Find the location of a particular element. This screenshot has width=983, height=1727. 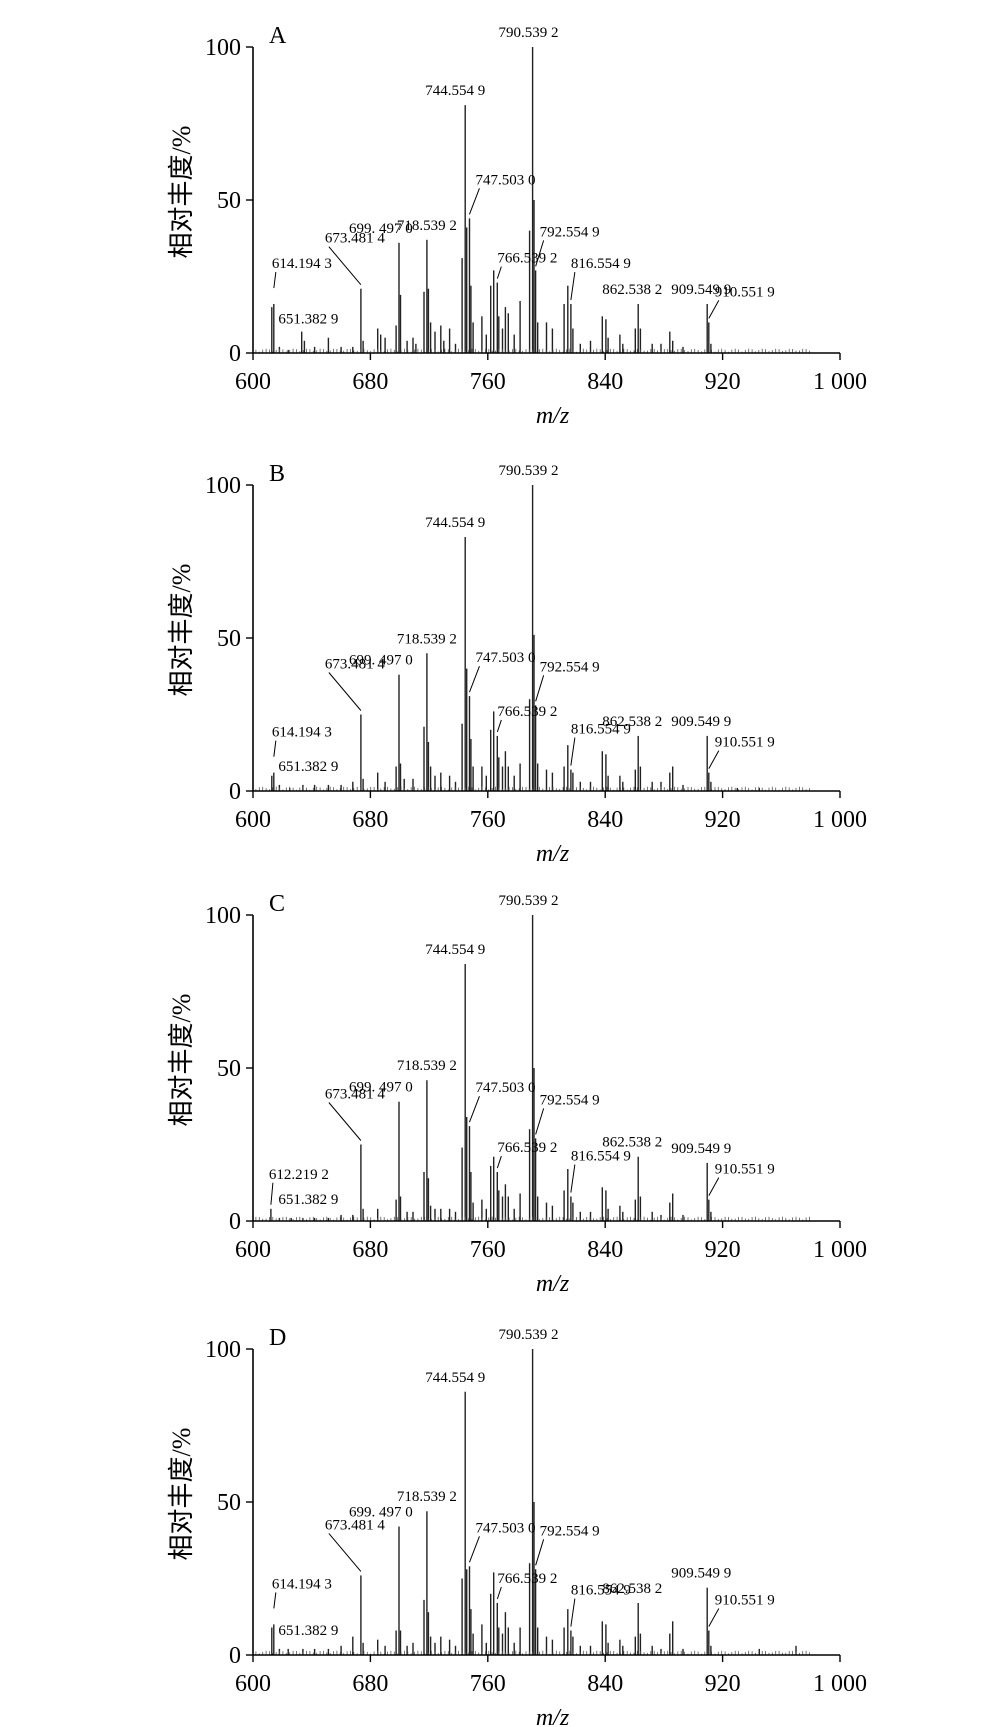

panel-label: A is located at coordinates (278, 36).